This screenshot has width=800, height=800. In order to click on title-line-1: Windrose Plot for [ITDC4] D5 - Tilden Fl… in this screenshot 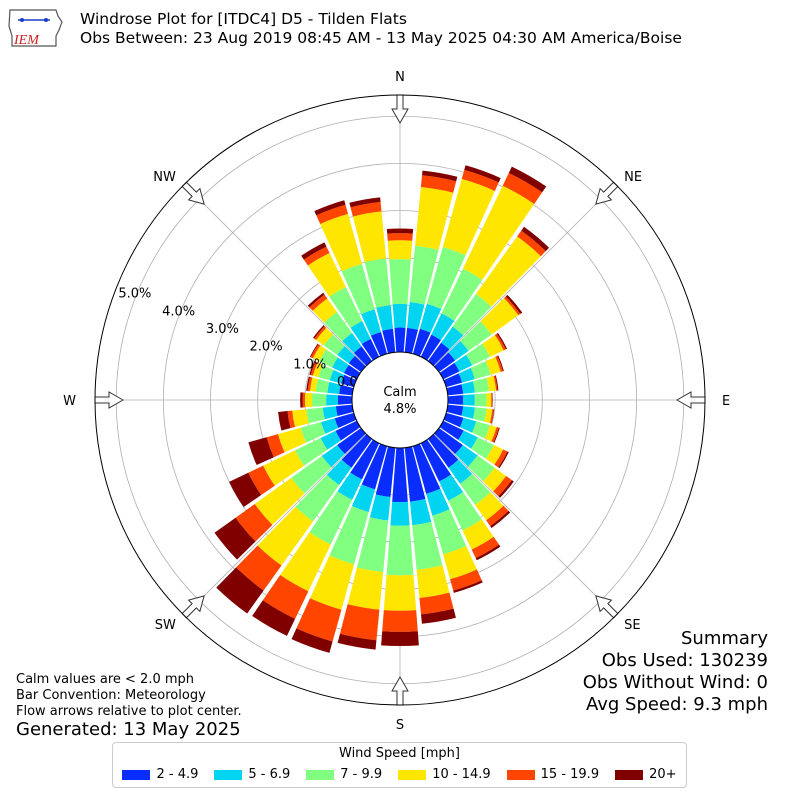, I will do `click(243, 19)`.